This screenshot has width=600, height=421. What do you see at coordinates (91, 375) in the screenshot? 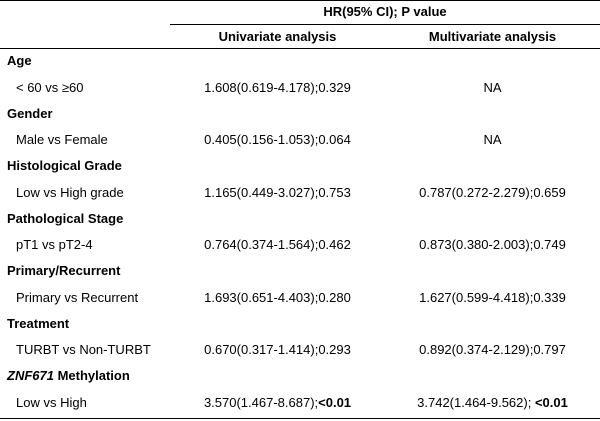
I see `group-title-suffix: Methylation` at bounding box center [91, 375].